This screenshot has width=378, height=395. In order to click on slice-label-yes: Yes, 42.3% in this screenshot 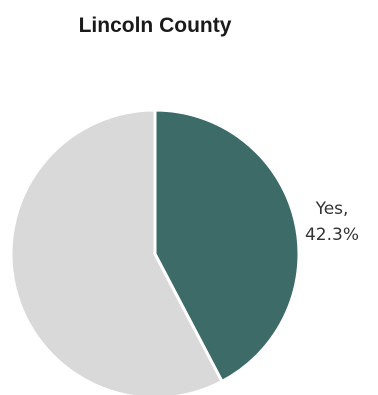, I will do `click(332, 222)`.